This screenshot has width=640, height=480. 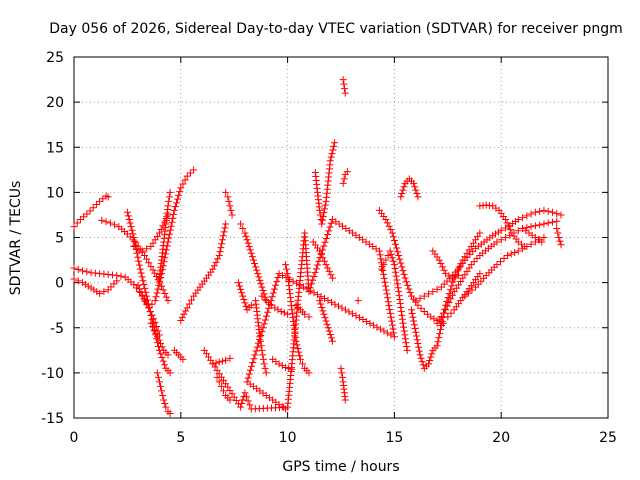 I want to click on y-tick-label: -5, so click(x=57, y=329).